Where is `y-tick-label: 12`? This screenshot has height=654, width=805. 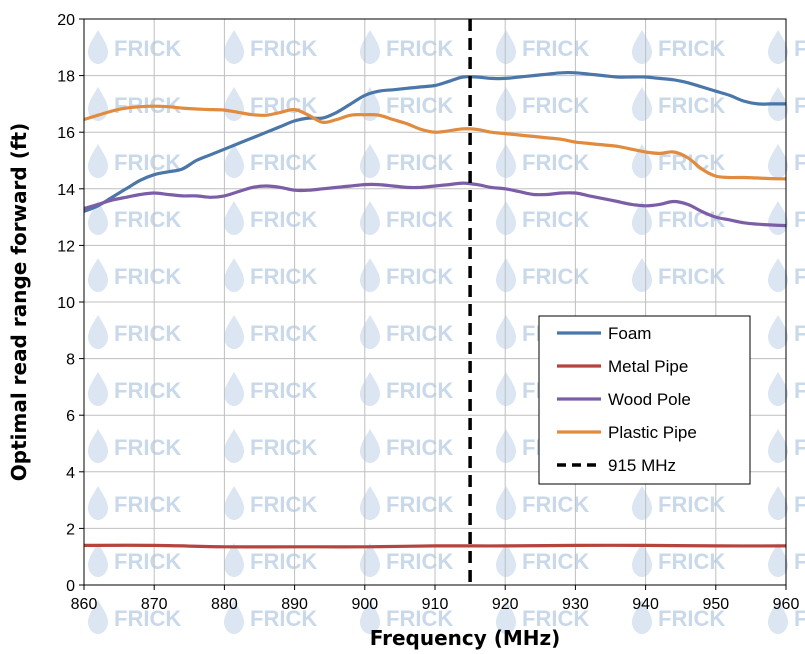
y-tick-label: 12 is located at coordinates (66, 246).